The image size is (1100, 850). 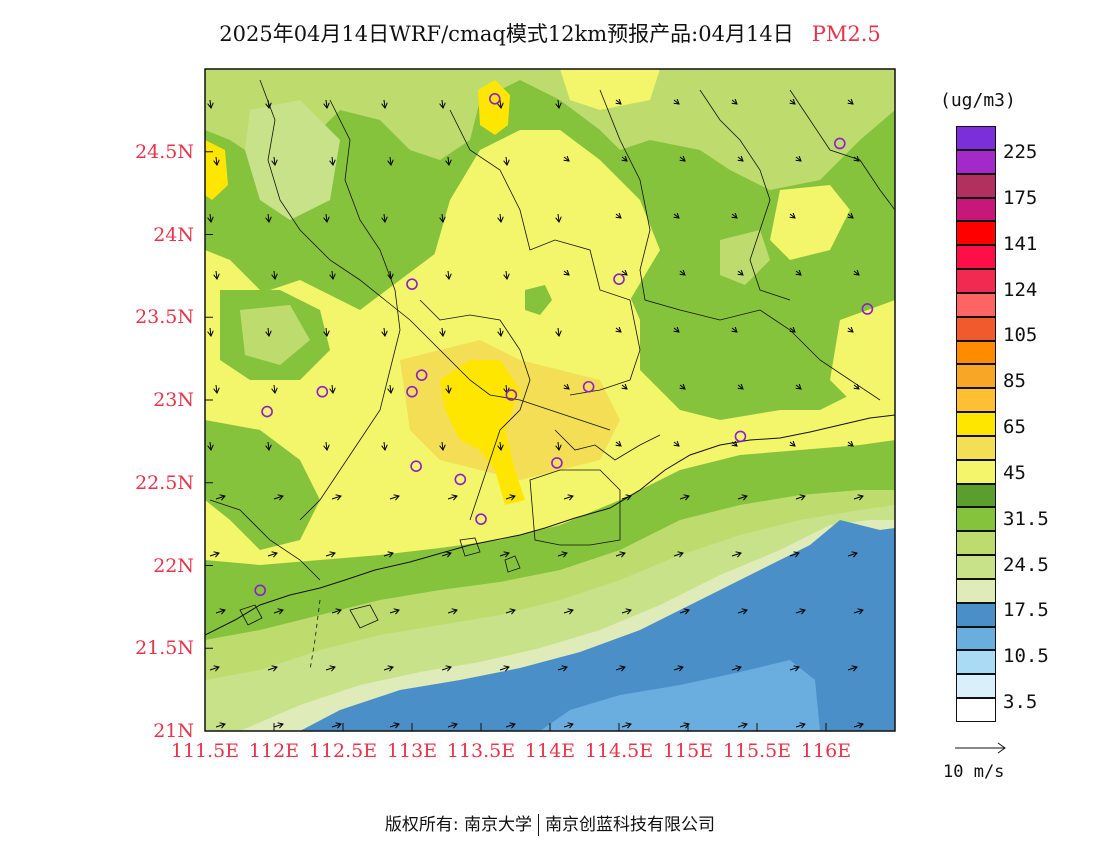 I want to click on wind-scale-label: 10 m/s, so click(x=974, y=772).